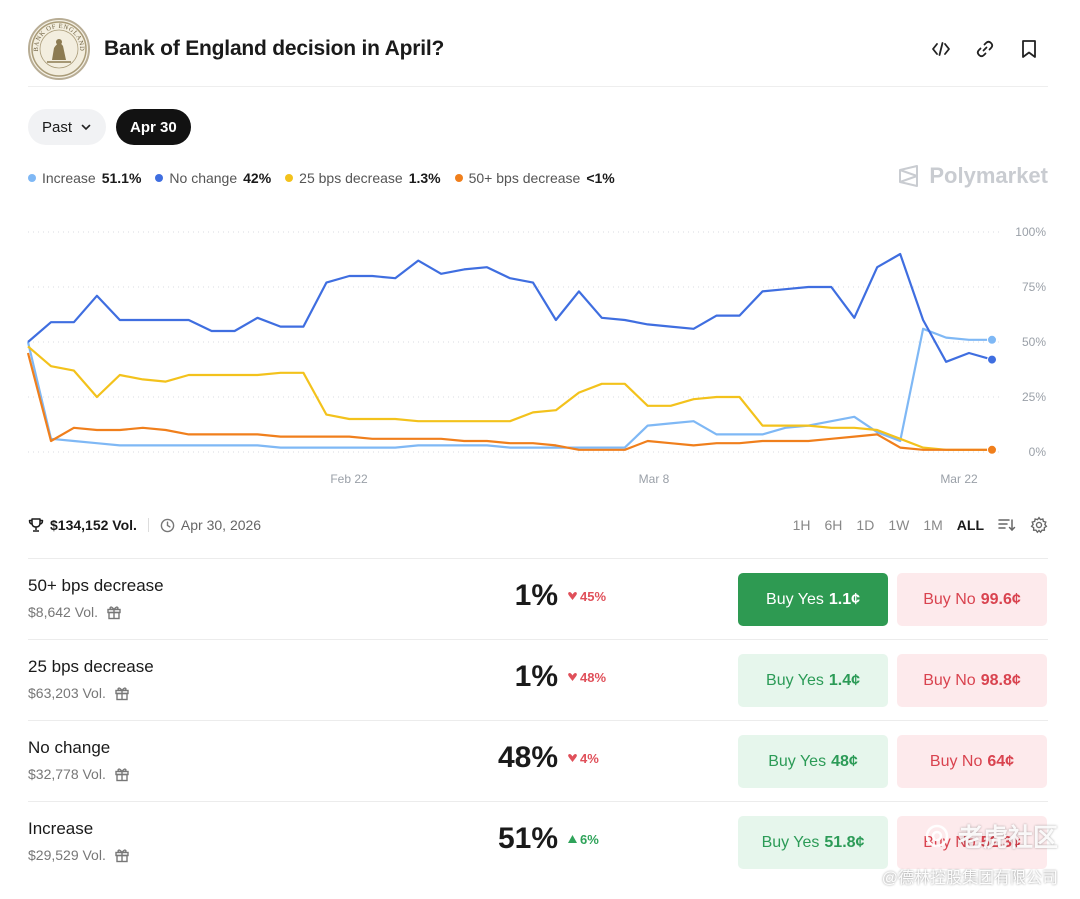 This screenshot has width=1080, height=899. What do you see at coordinates (941, 49) in the screenshot?
I see `code-icon` at bounding box center [941, 49].